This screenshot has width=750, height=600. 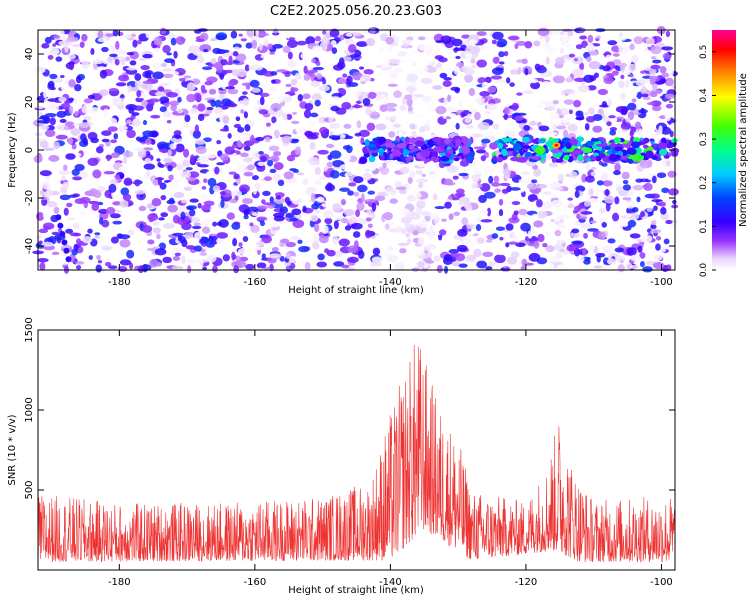 What do you see at coordinates (356, 290) in the screenshot?
I see `spectrogram-x-axis-label: Height of straight line (km)` at bounding box center [356, 290].